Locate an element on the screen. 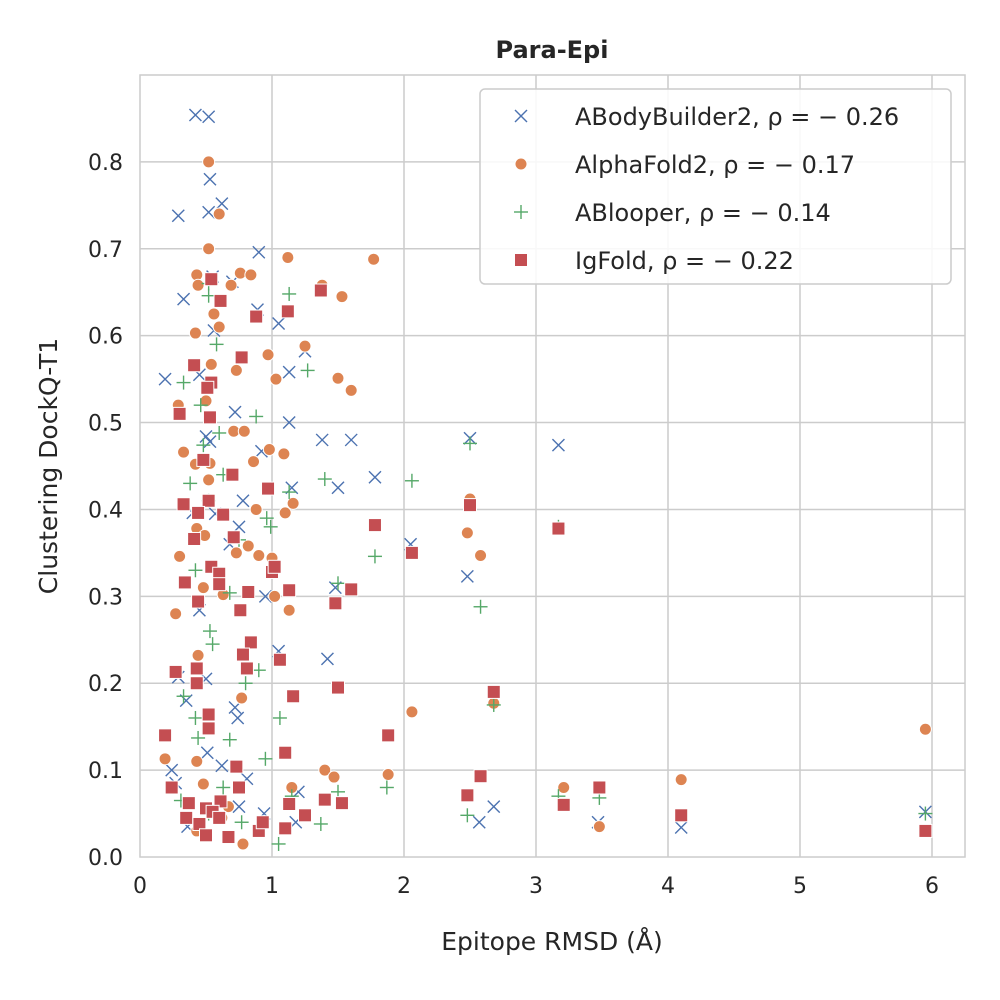 This screenshot has width=1000, height=1000. x-tick-label: 2 is located at coordinates (404, 886).